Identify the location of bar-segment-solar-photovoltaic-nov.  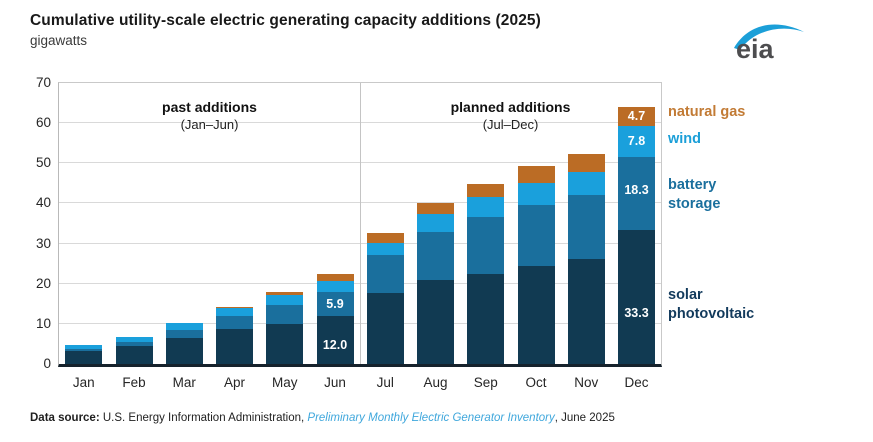
(586, 311).